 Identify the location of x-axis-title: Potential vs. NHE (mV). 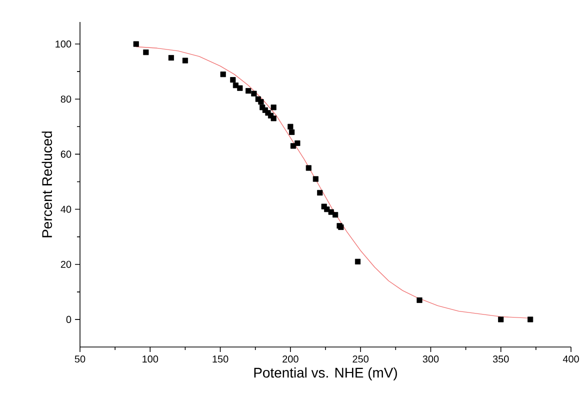
(325, 373).